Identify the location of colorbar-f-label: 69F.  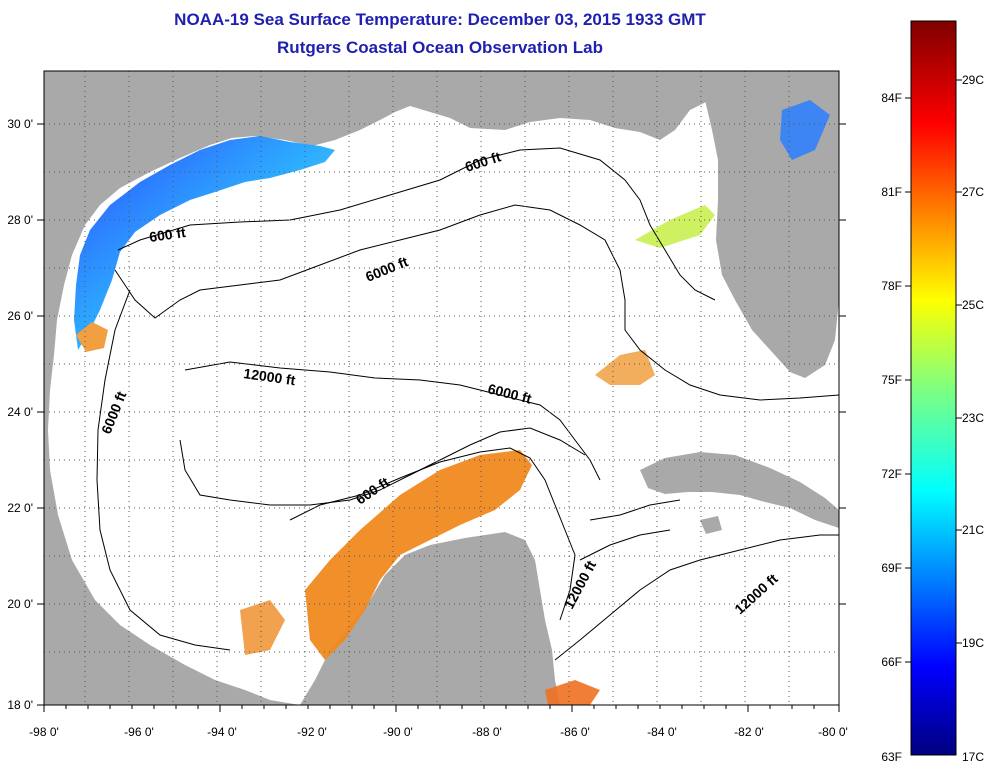
(891, 568).